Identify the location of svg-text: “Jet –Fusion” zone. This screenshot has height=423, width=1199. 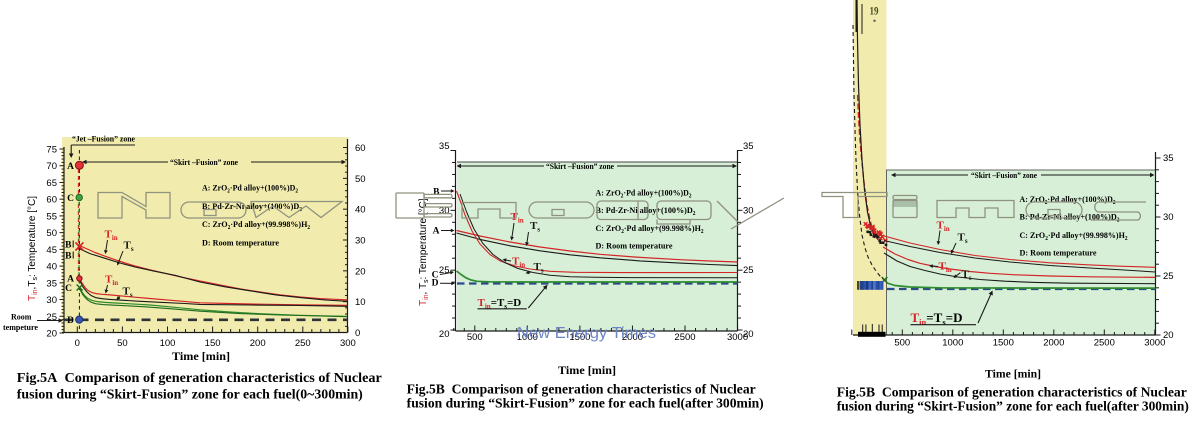
(103, 139).